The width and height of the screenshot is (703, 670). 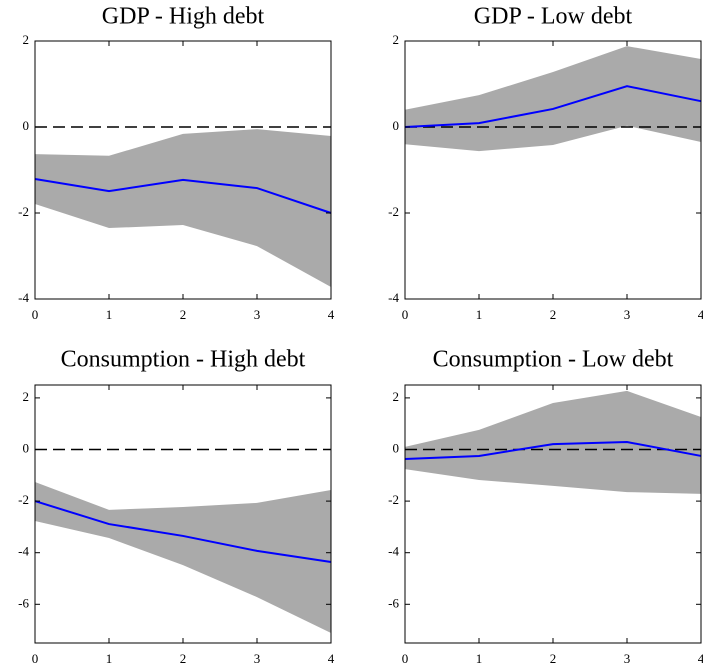 What do you see at coordinates (183, 360) in the screenshot?
I see `chart-title: Consumption - High debt` at bounding box center [183, 360].